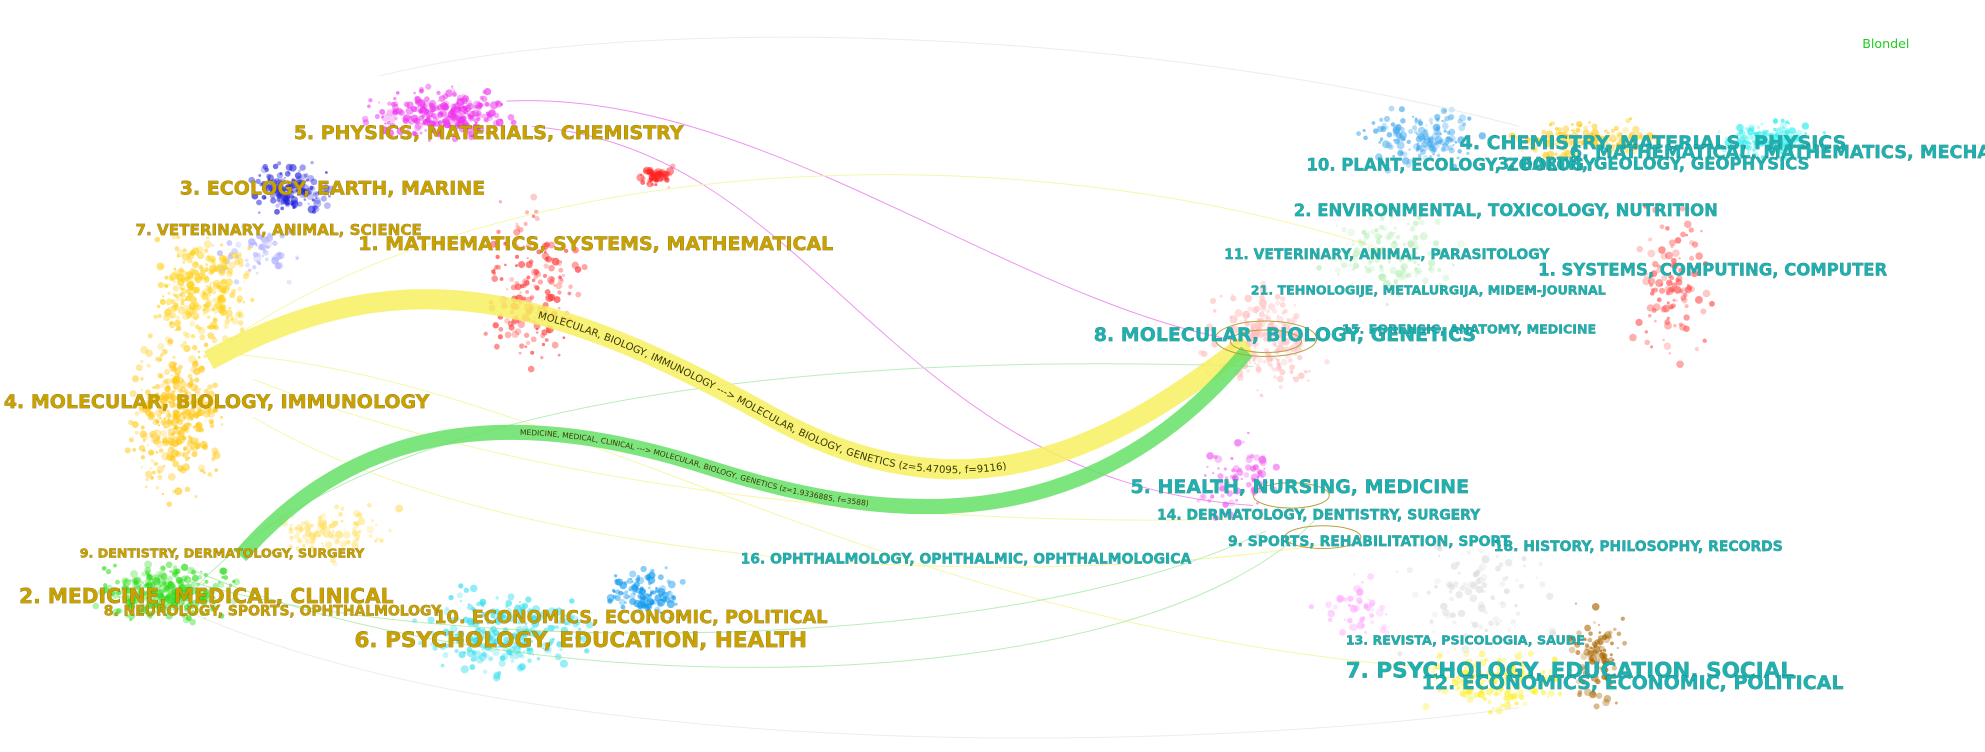 This screenshot has height=752, width=1985. What do you see at coordinates (1319, 515) in the screenshot?
I see `right-map-label: 14. DERMATOLOGY, DENTISTRY, SURGERY` at bounding box center [1319, 515].